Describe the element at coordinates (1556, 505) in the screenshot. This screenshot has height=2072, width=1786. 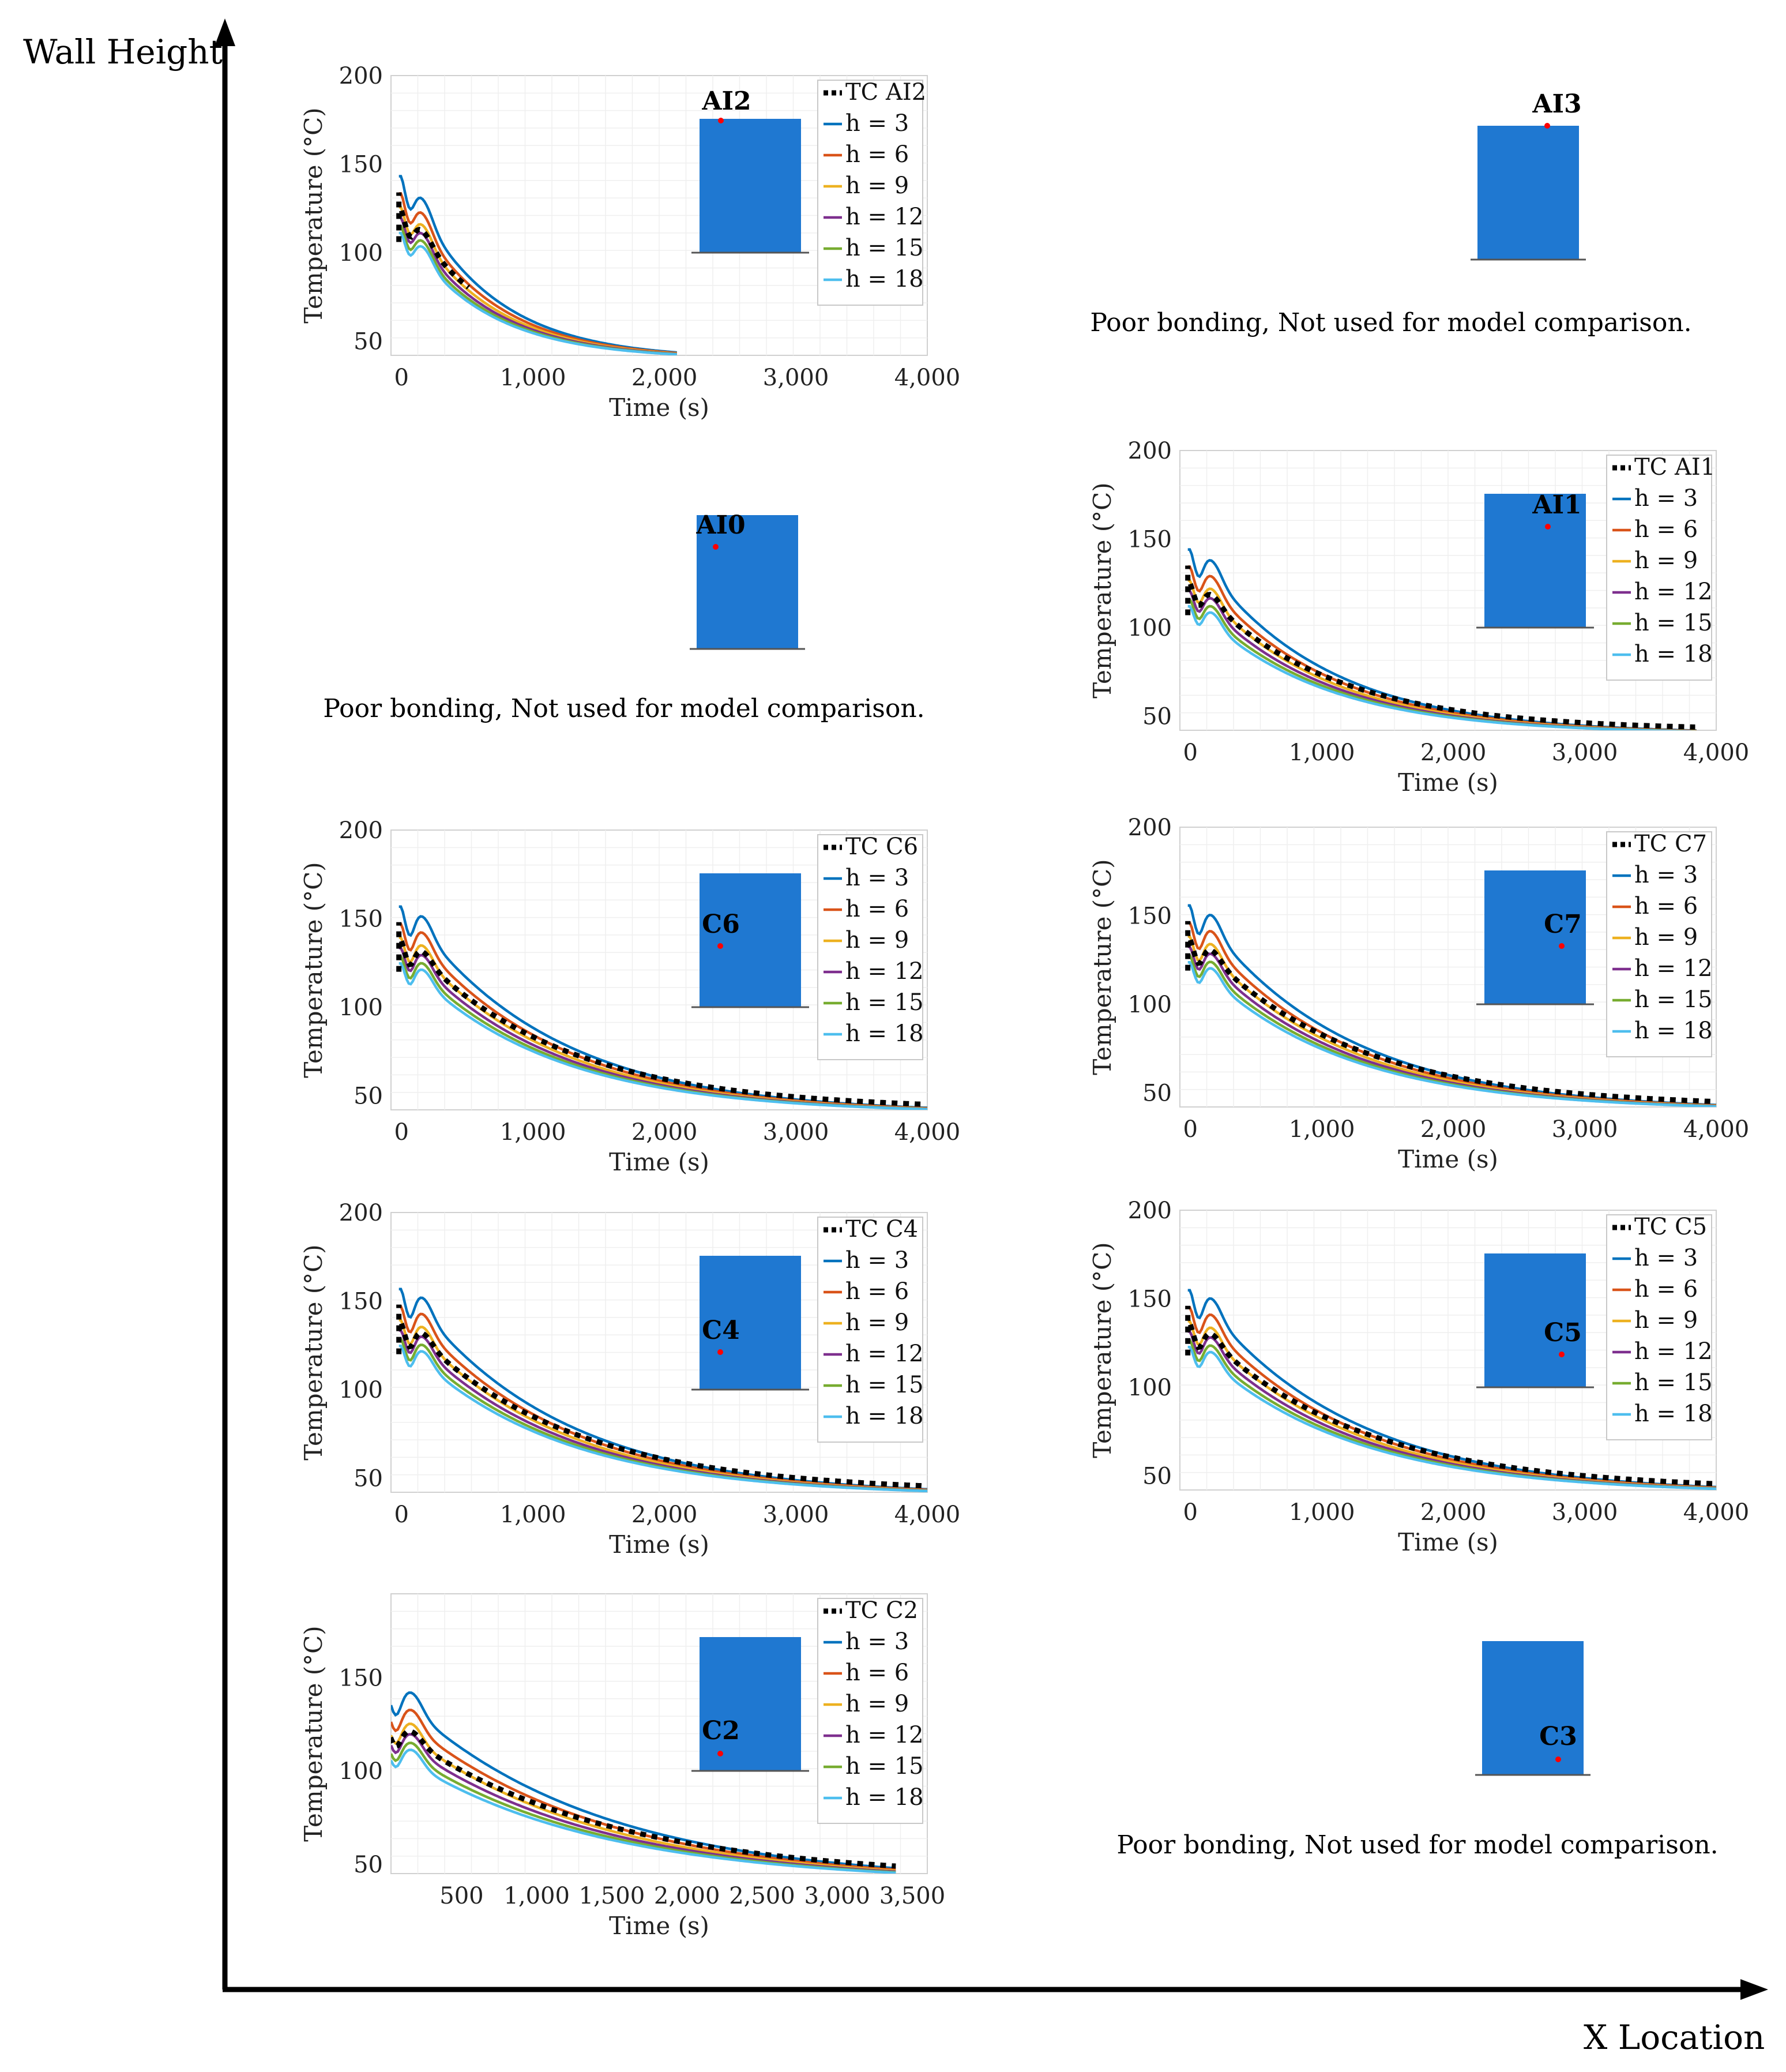
I see `inset-label: AI1` at that location.